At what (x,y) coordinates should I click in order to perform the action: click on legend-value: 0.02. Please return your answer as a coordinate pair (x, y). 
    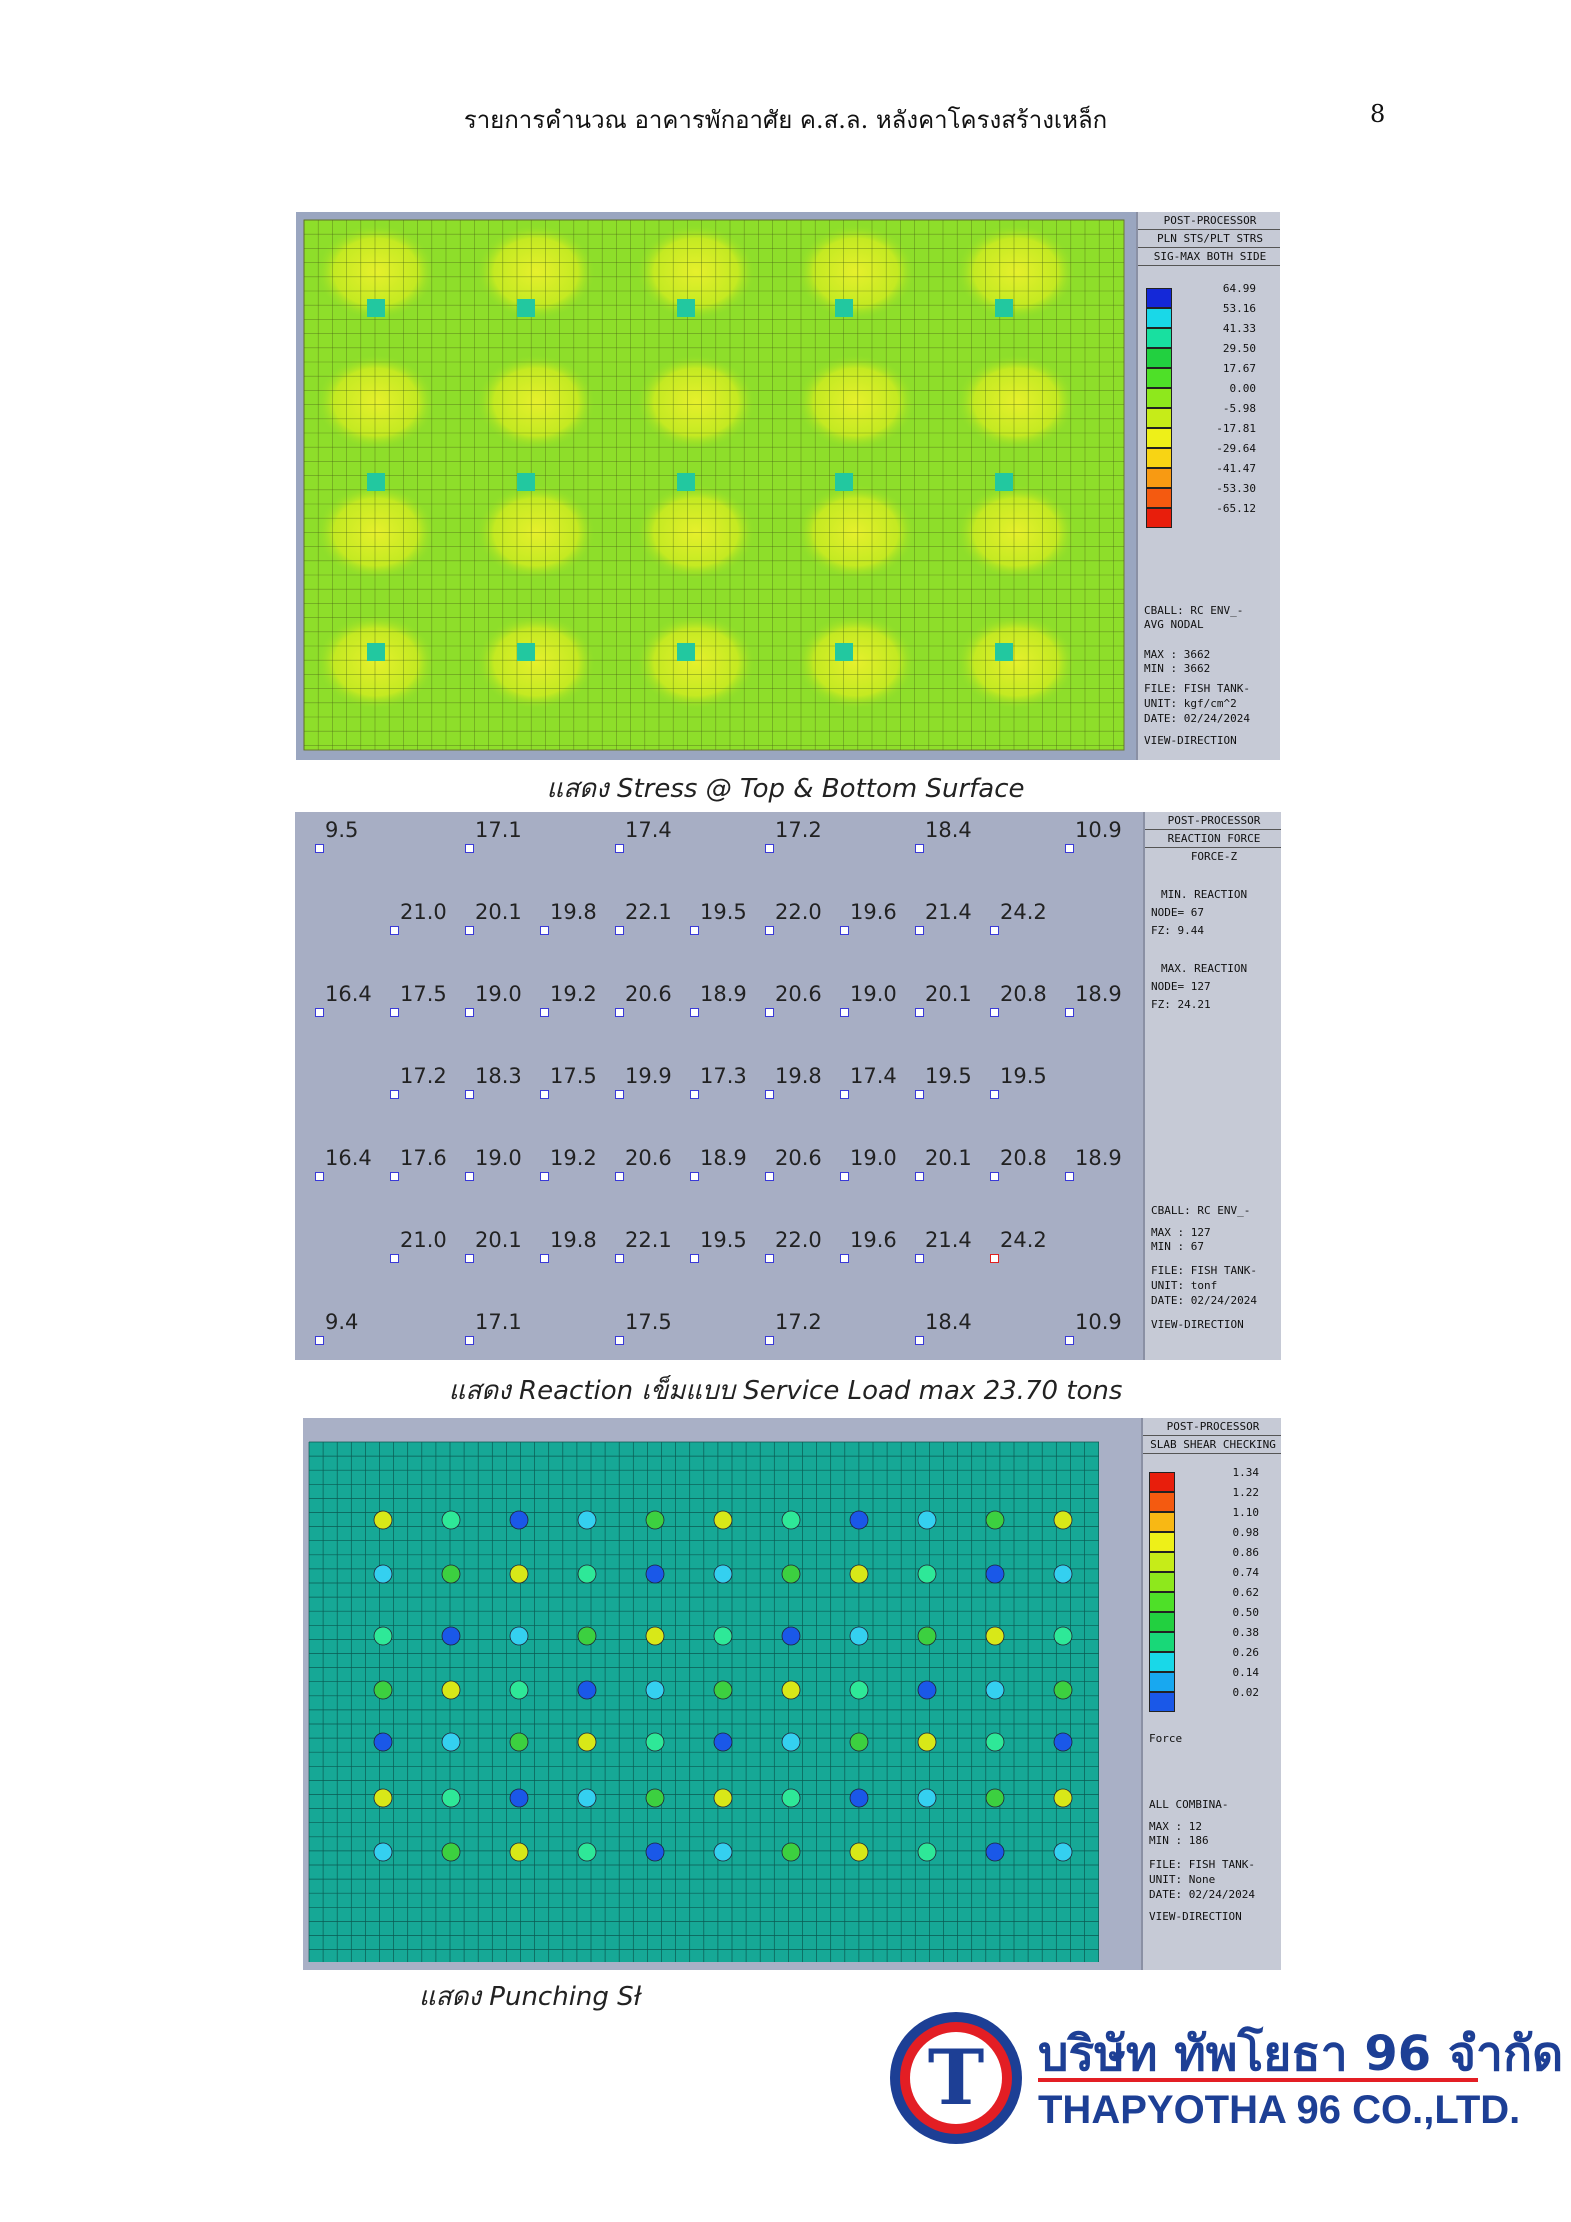
    Looking at the image, I should click on (1246, 1692).